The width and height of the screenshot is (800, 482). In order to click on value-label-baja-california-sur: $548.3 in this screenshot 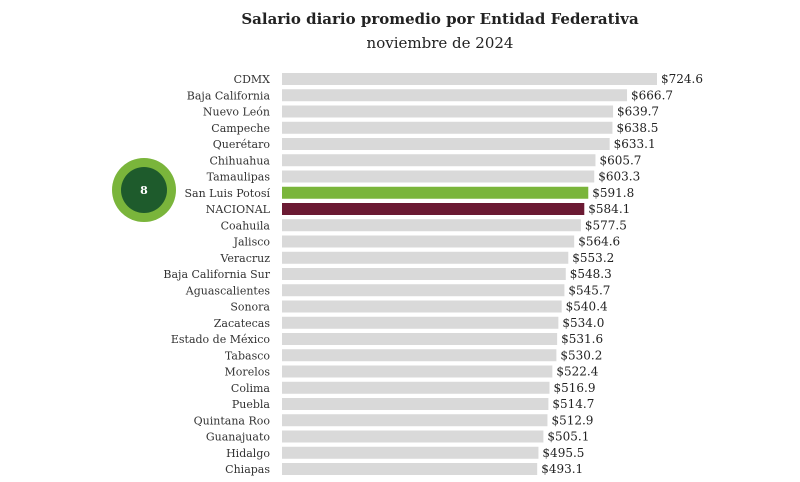, I will do `click(591, 274)`.